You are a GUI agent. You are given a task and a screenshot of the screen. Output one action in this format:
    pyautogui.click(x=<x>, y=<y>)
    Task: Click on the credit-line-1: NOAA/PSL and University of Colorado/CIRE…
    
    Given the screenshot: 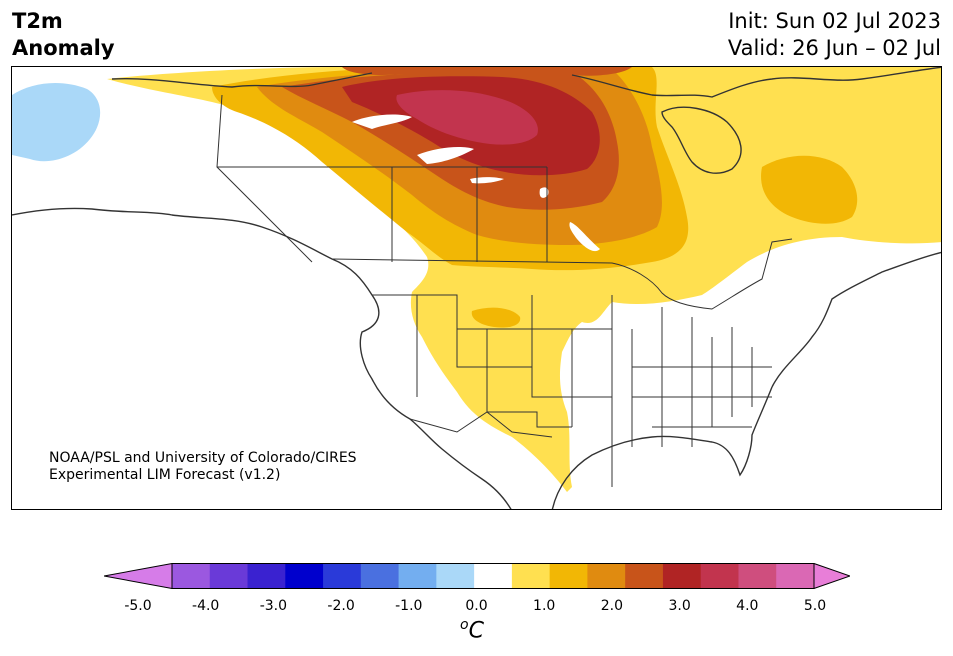 What is the action you would take?
    pyautogui.click(x=203, y=458)
    